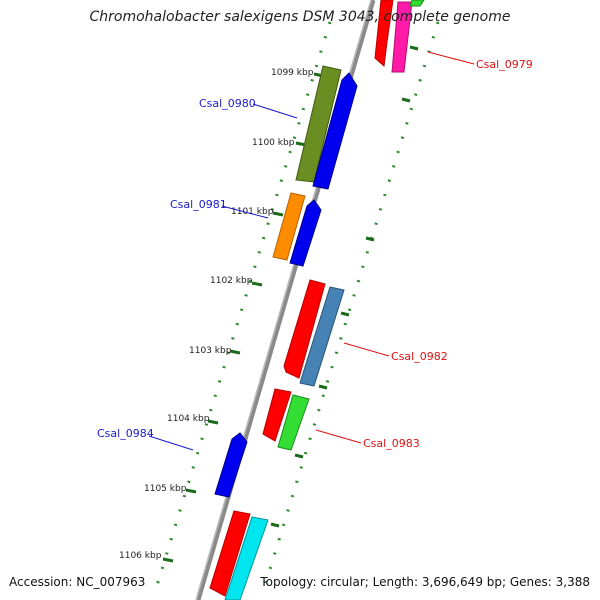  I want to click on tick-label-1104: 1104 kbp, so click(188, 419).